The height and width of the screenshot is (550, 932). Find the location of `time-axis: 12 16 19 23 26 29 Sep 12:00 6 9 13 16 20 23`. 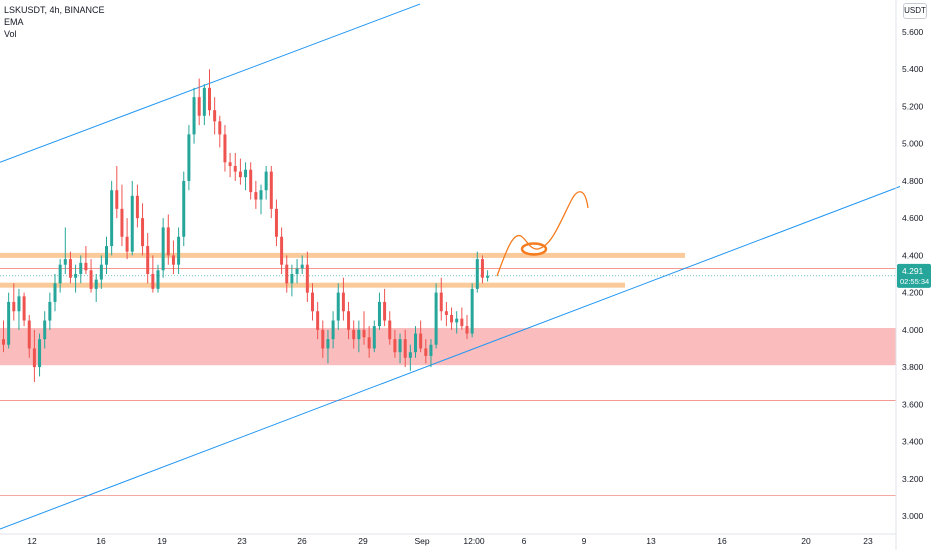

time-axis: 12 16 19 23 26 29 Sep 12:00 6 9 13 16 20 23 is located at coordinates (450, 541).